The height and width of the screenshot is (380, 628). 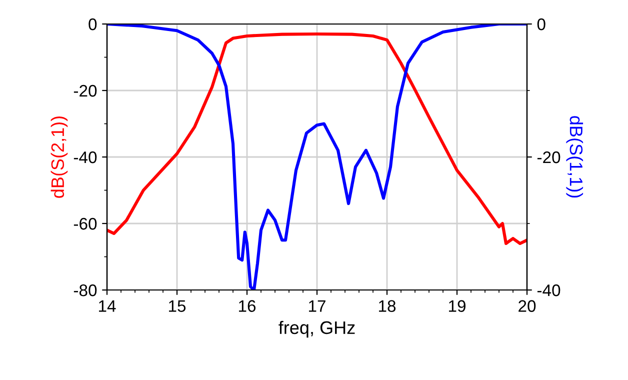 What do you see at coordinates (85, 90) in the screenshot?
I see `y-tick-label: -20` at bounding box center [85, 90].